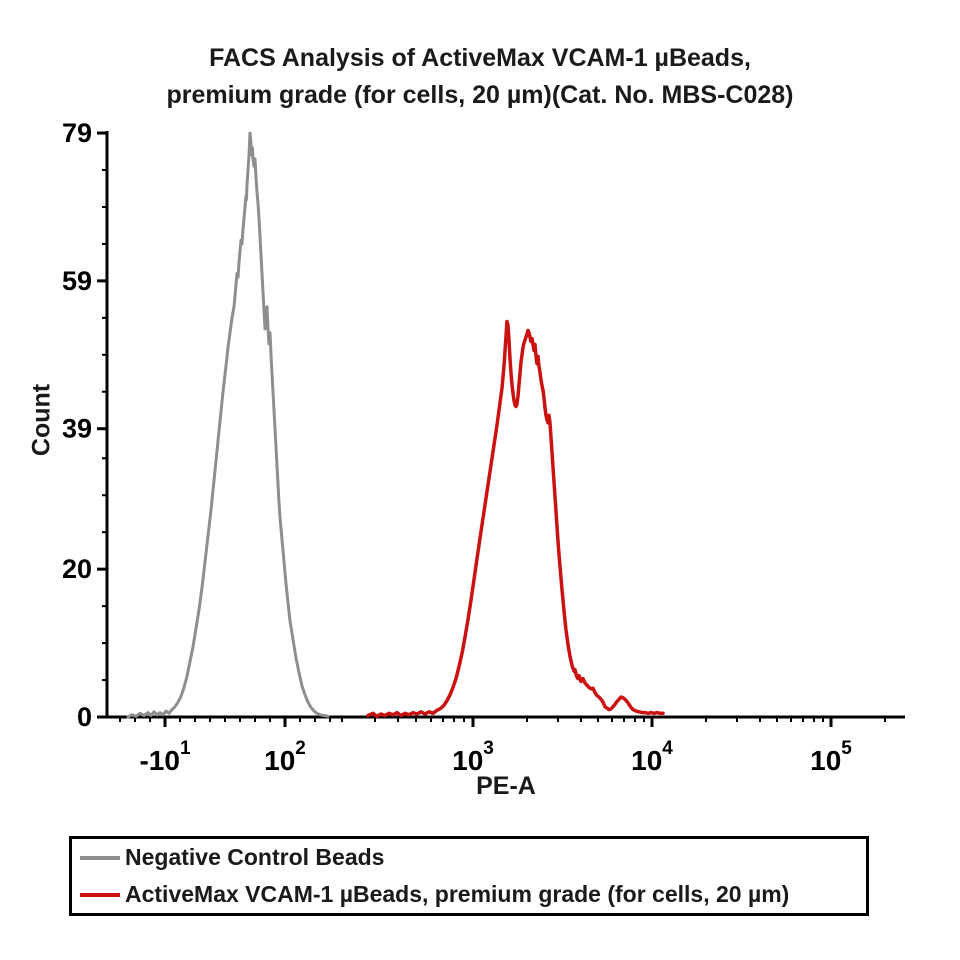 This screenshot has height=960, width=960. I want to click on legend-line-swatch-red, so click(100, 894).